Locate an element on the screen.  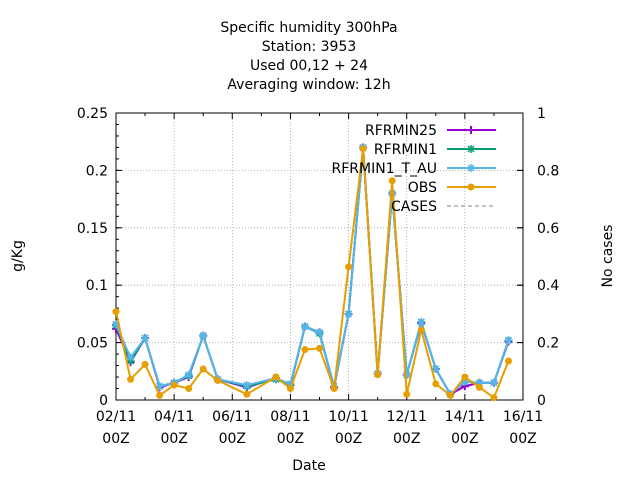
y-tick-label: 0.25 is located at coordinates (92, 114).